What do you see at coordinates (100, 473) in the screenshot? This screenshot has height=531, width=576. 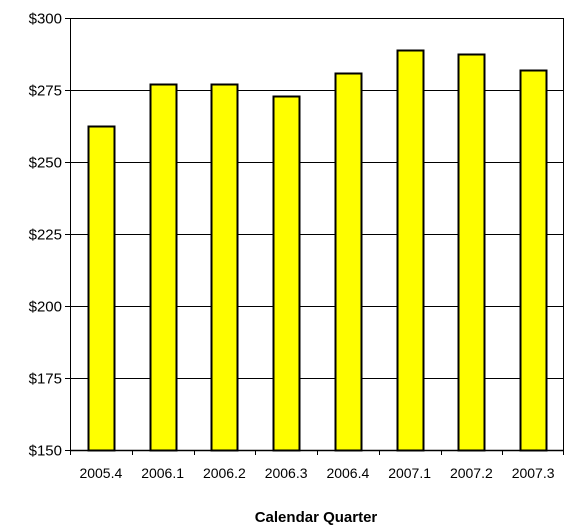 I see `x-tick-label: 2005.4` at bounding box center [100, 473].